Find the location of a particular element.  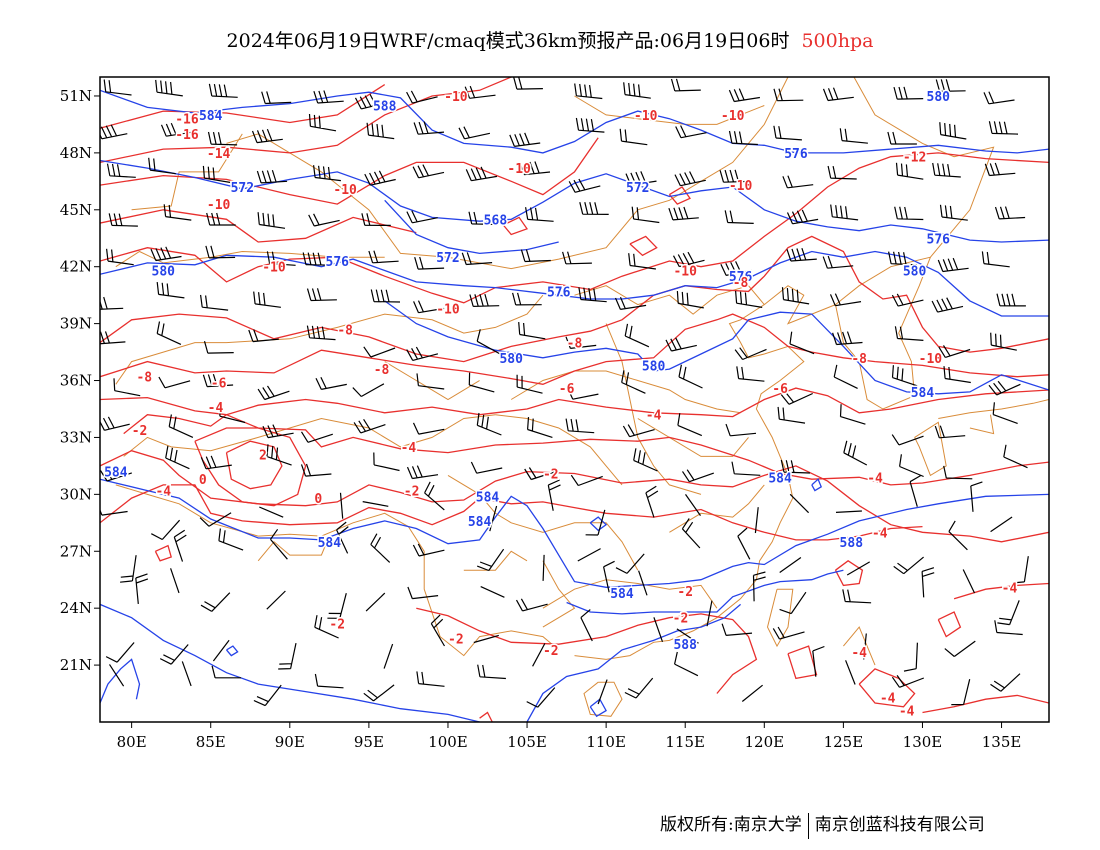

height-label: 572 is located at coordinates (447, 258).